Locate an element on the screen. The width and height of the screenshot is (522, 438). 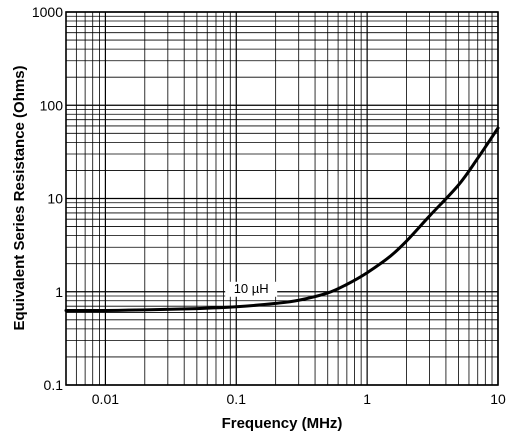
annotation-background is located at coordinates (251, 289).